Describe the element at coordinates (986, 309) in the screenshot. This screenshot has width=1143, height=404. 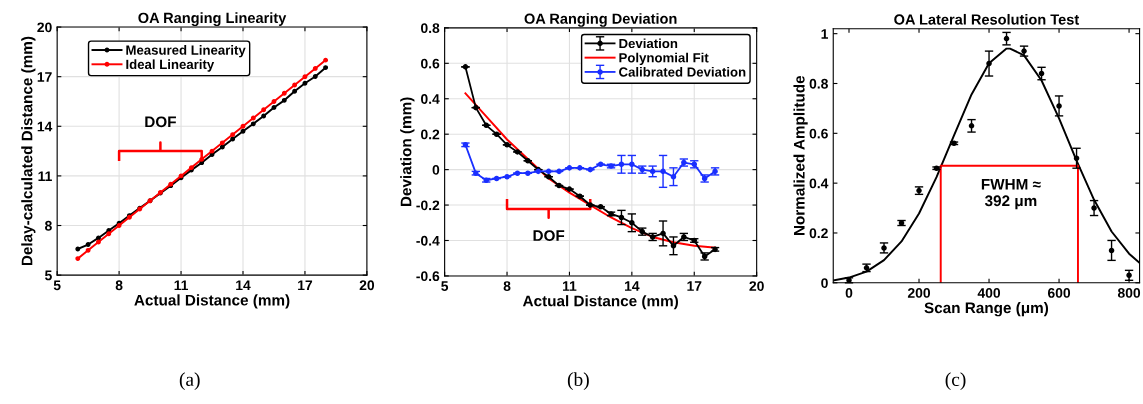
I see `x-axis-title: Scan Range (μm)` at that location.